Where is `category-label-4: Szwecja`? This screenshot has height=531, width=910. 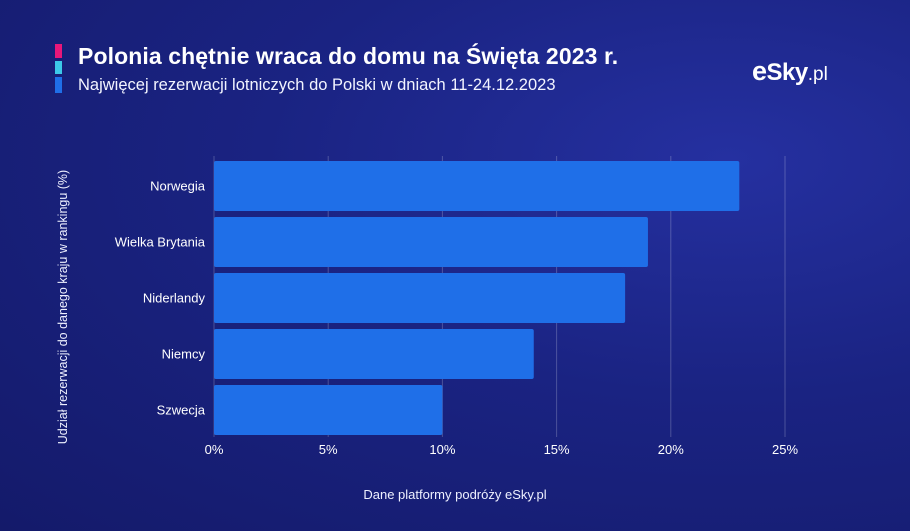
category-label-4: Szwecja is located at coordinates (181, 410).